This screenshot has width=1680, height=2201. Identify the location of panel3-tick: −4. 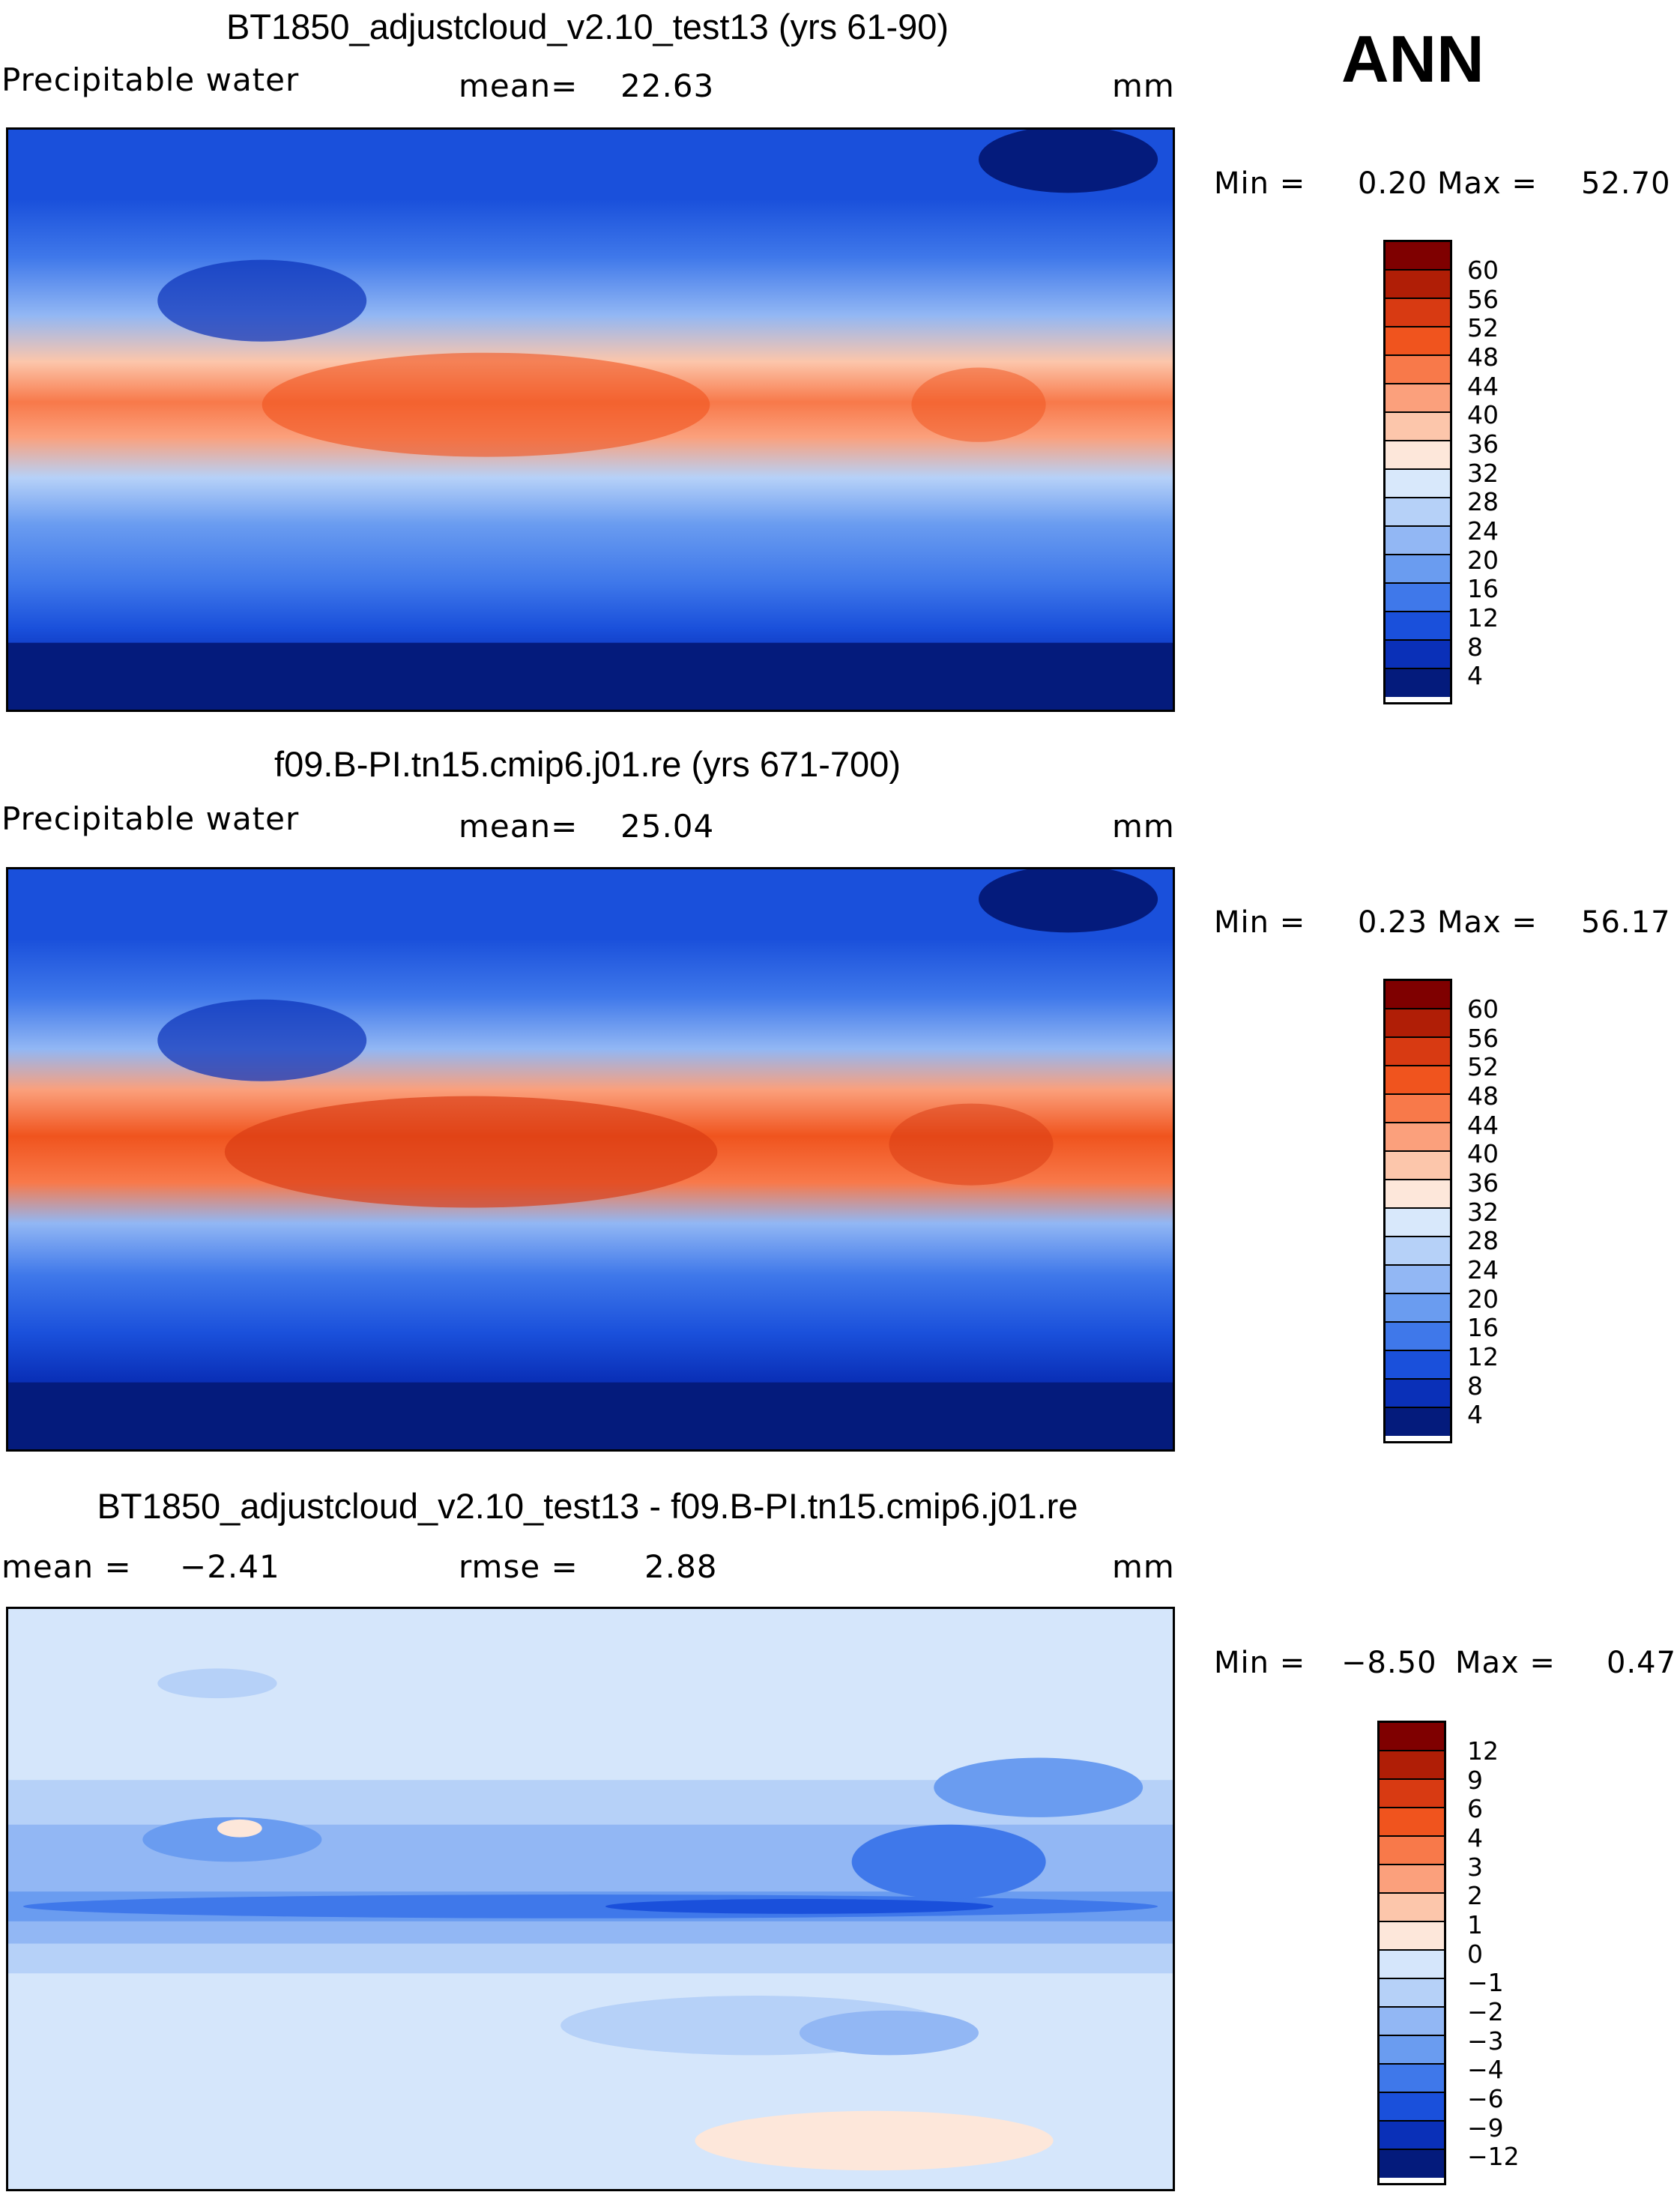
(1485, 2069).